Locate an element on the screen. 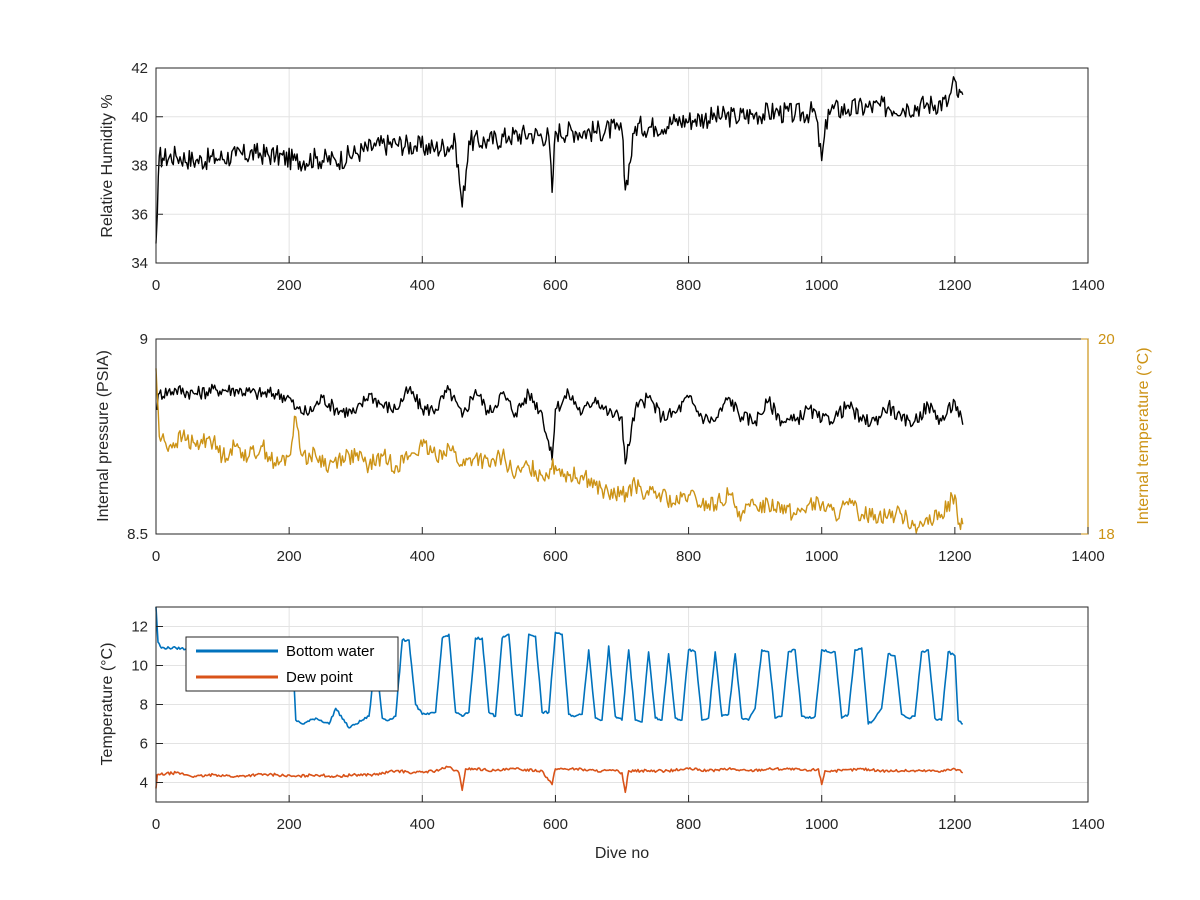 This screenshot has width=1200, height=900. panel-pressure-yticks: 8.59 is located at coordinates (145, 437).